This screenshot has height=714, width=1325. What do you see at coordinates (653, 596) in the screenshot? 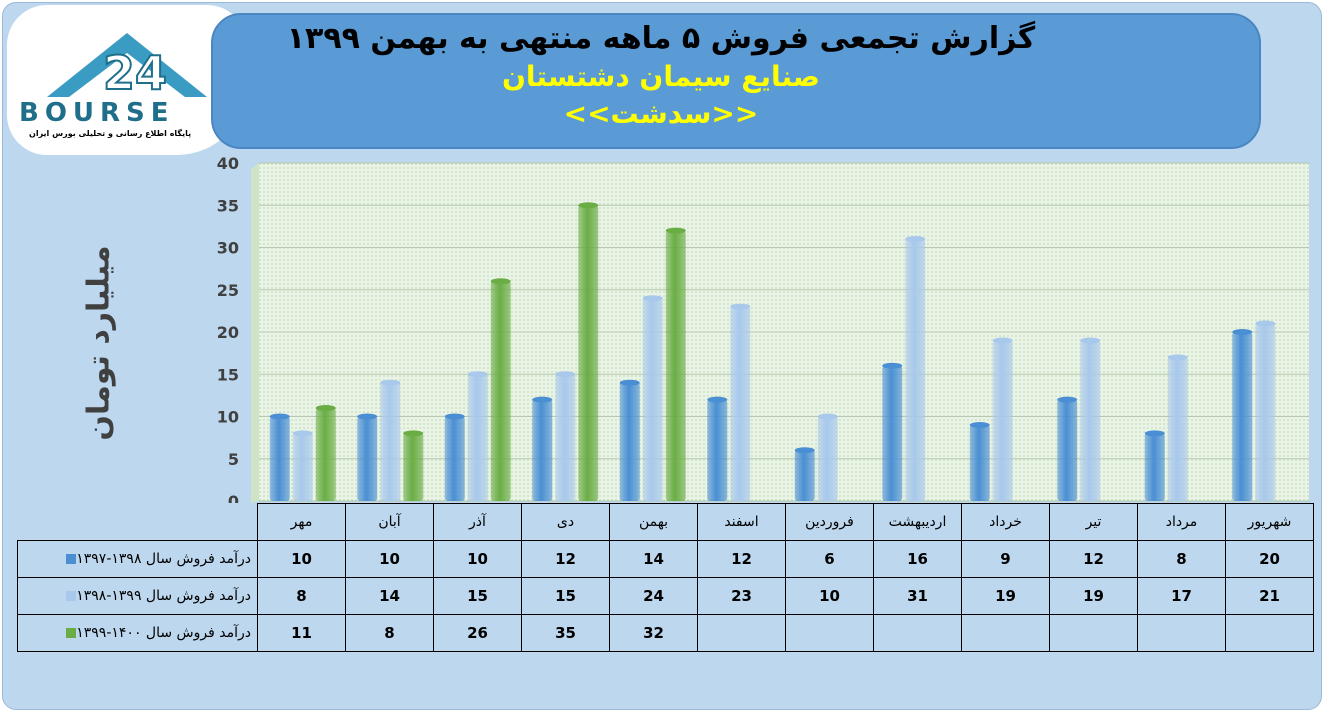
I see `data-label: 24` at bounding box center [653, 596].